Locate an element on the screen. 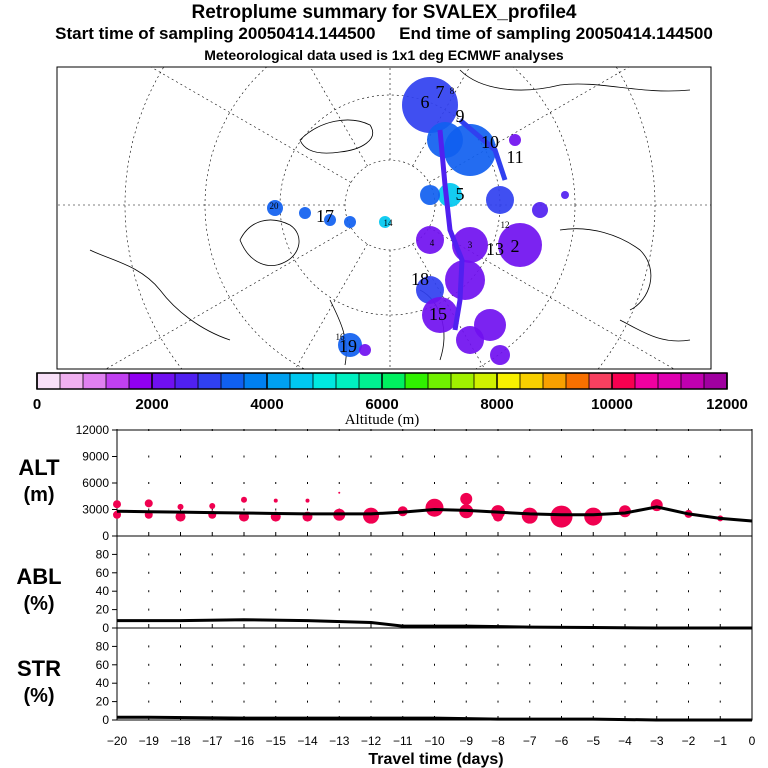  panel-ylabel: ABL is located at coordinates (38, 576).